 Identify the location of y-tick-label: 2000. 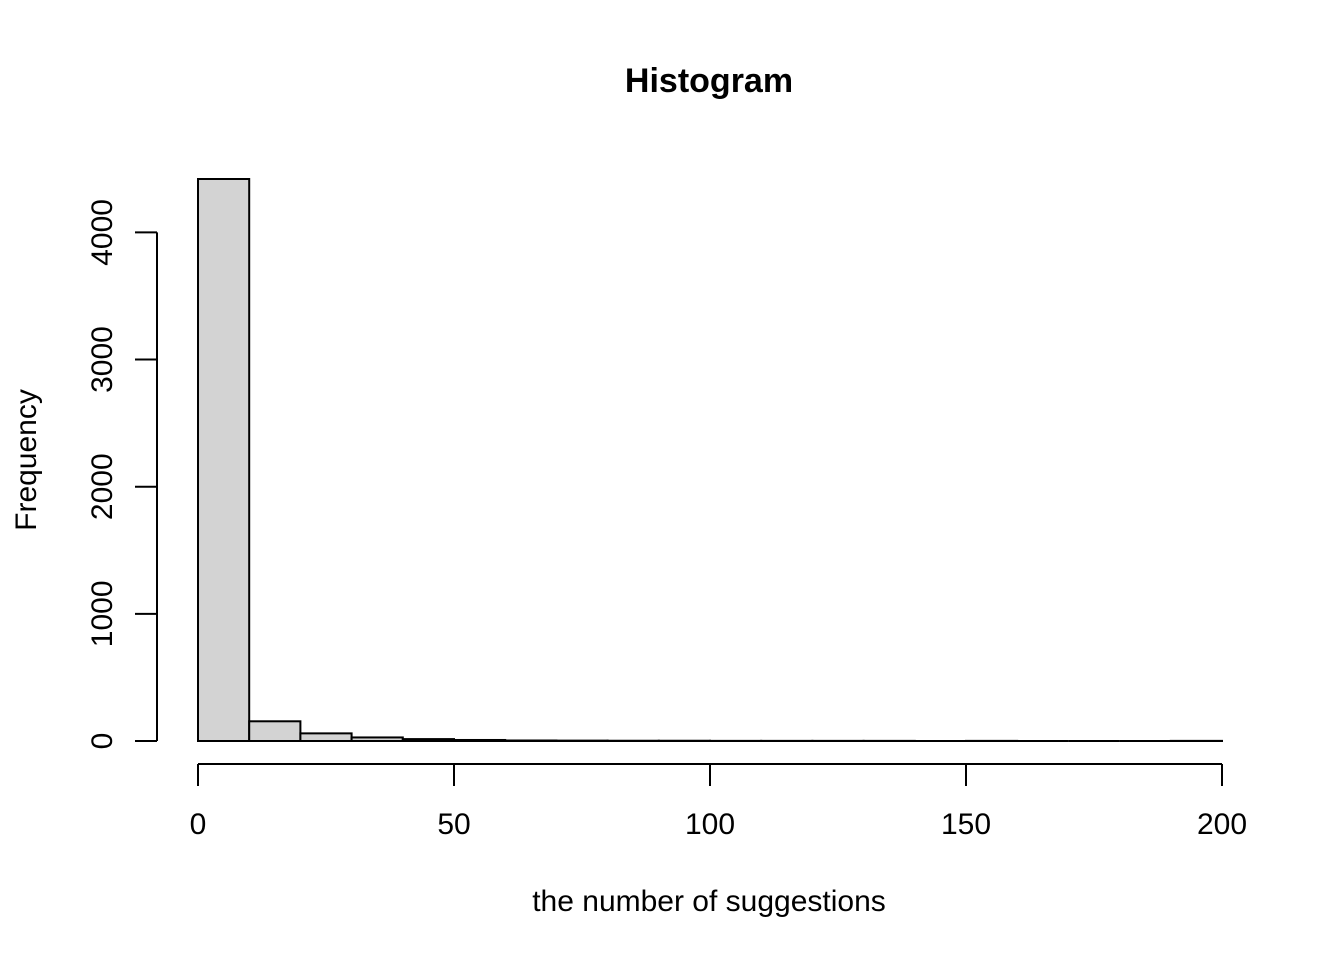
(102, 486).